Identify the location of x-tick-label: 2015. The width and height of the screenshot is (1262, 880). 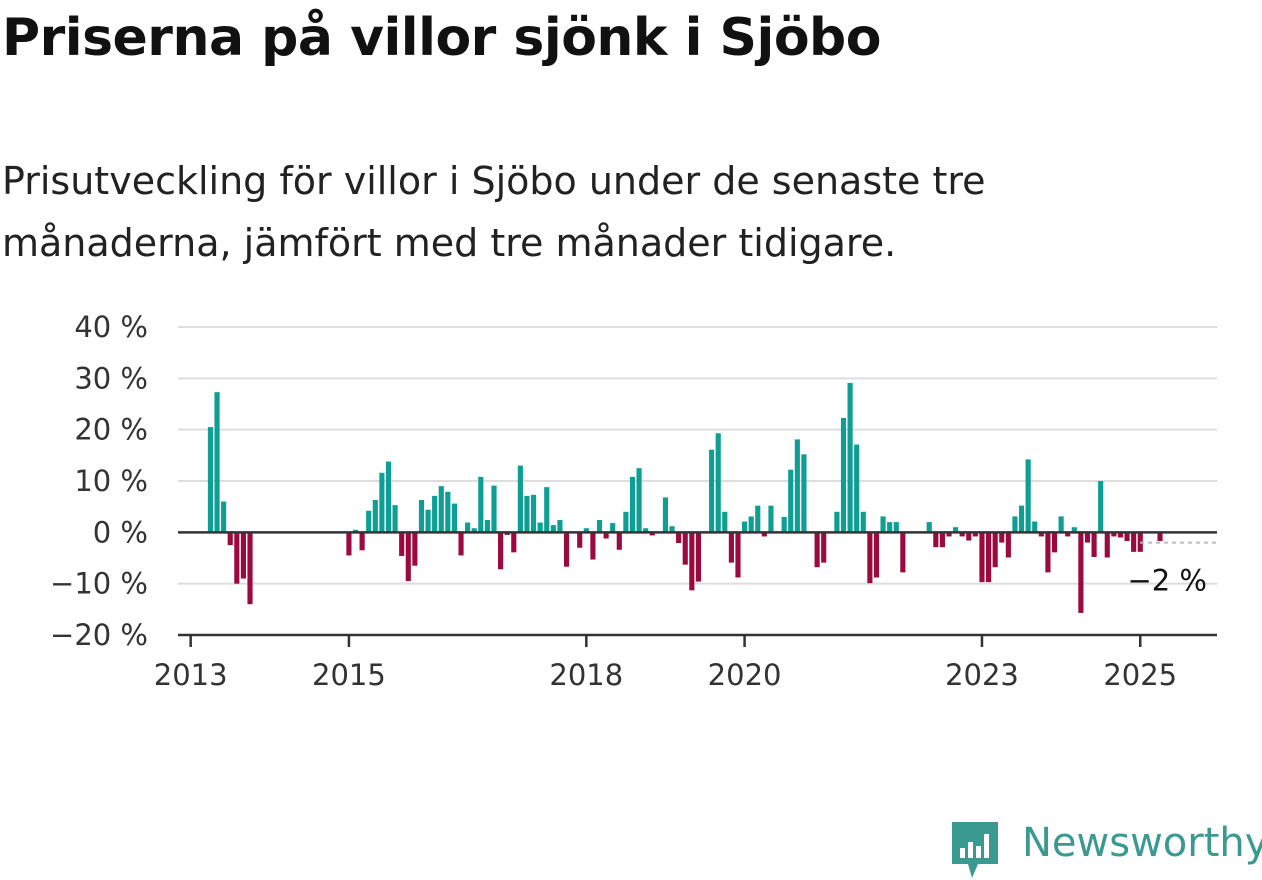
(349, 675).